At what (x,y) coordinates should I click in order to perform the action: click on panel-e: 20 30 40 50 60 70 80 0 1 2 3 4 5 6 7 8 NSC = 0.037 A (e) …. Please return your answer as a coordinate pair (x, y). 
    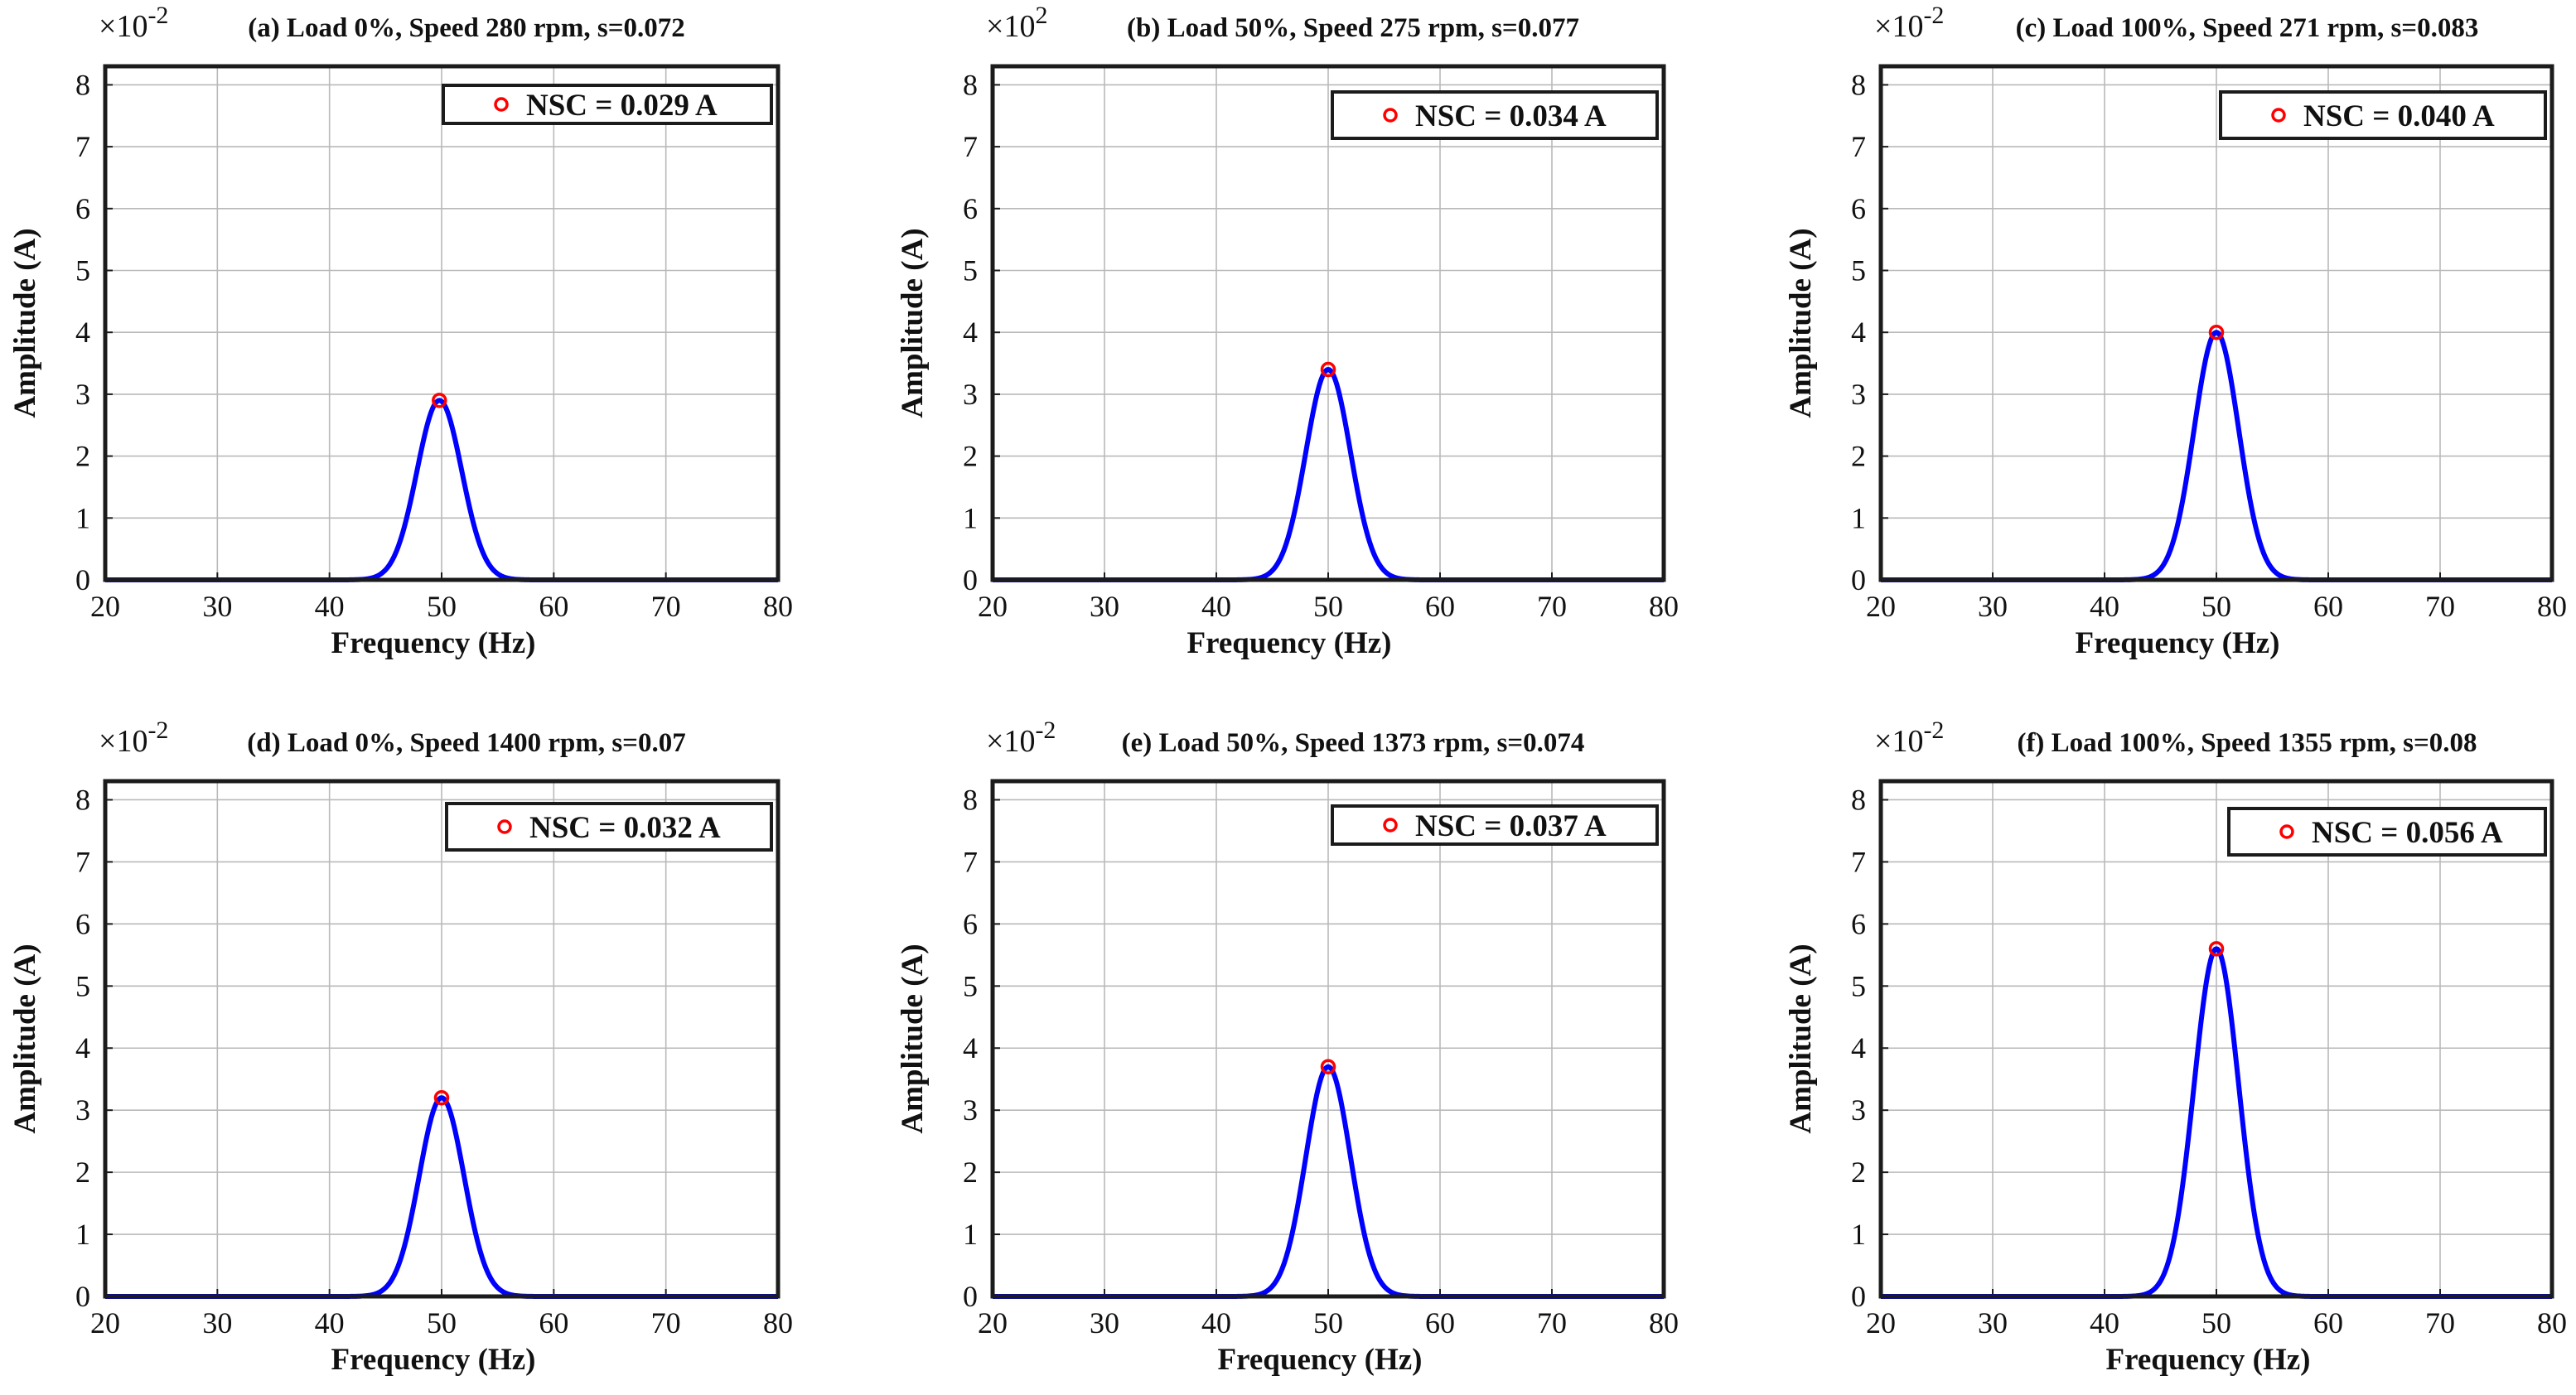
    Looking at the image, I should click on (1287, 1047).